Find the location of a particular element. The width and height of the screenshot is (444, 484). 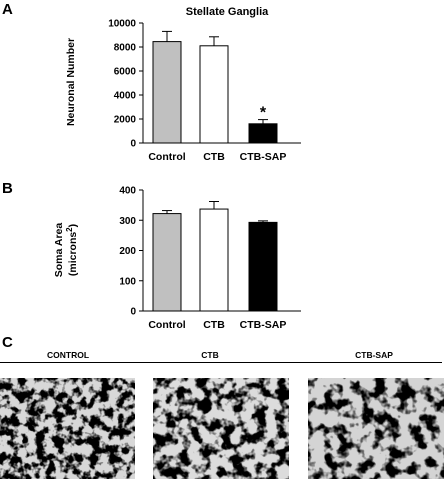

chart-a-significance-marker: * is located at coordinates (263, 113).